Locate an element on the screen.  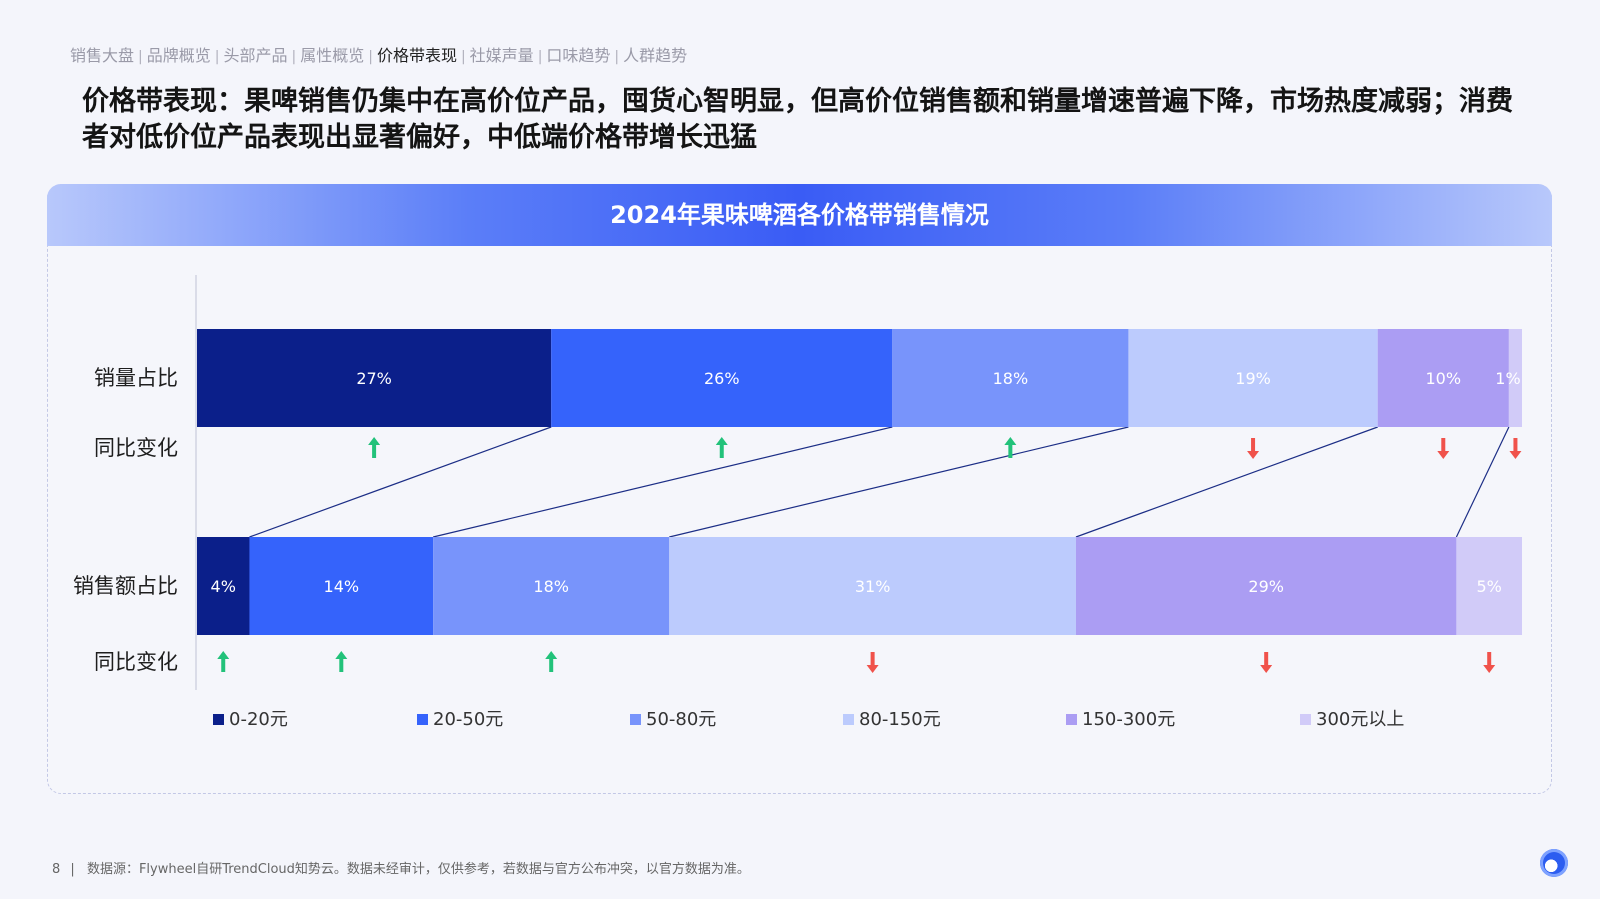
nav-tab-2: 头部产品 is located at coordinates (255, 55).